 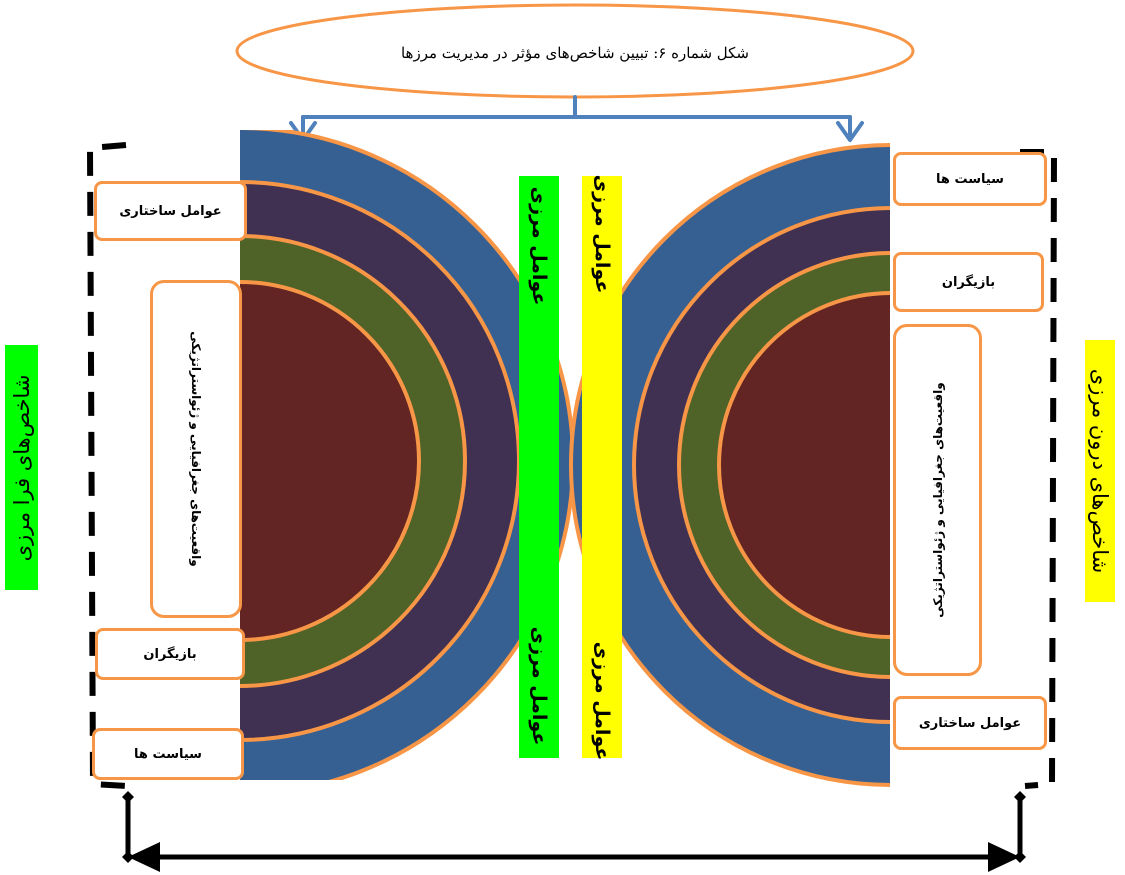 I want to click on left-vertical-label: شاخص‌های فرا مرزی, so click(x=21, y=467).